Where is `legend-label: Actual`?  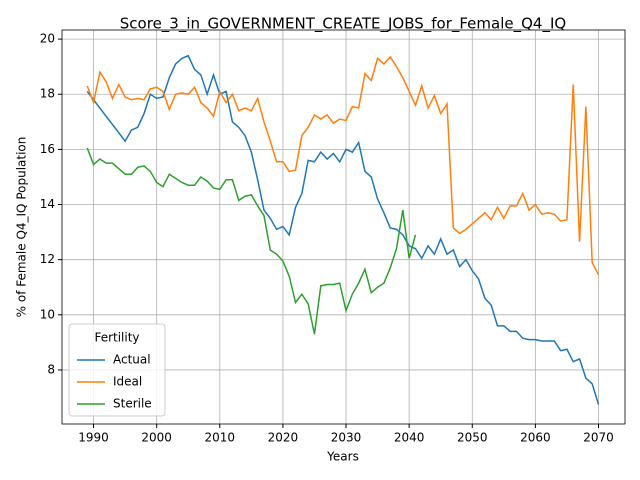 legend-label: Actual is located at coordinates (132, 360).